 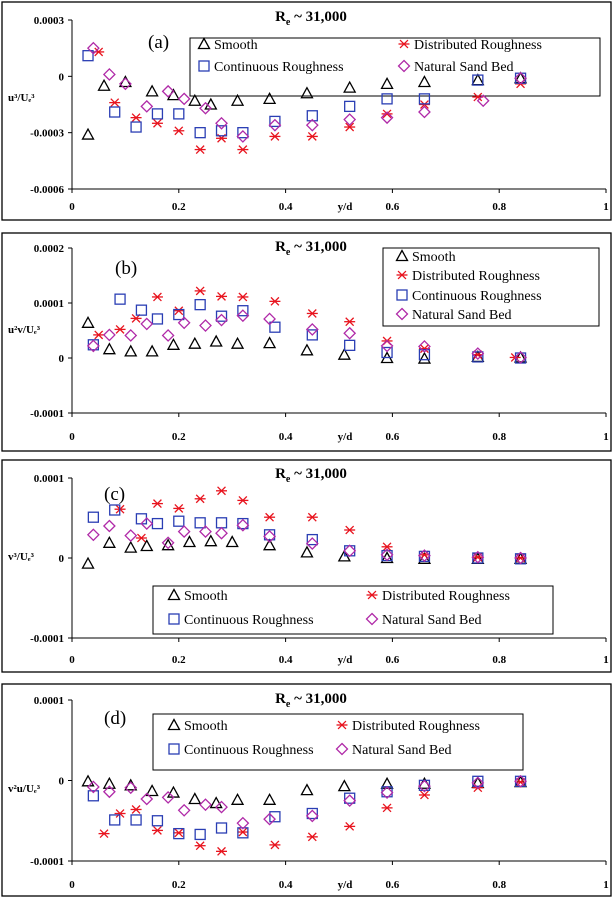 I want to click on chart-title: Re ~ 31,000, so click(x=311, y=248).